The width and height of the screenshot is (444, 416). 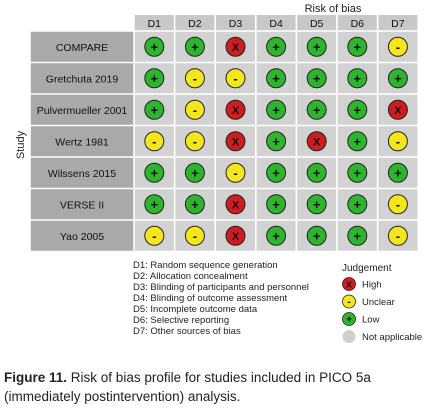 I want to click on legend-title: Judgement, so click(x=367, y=268).